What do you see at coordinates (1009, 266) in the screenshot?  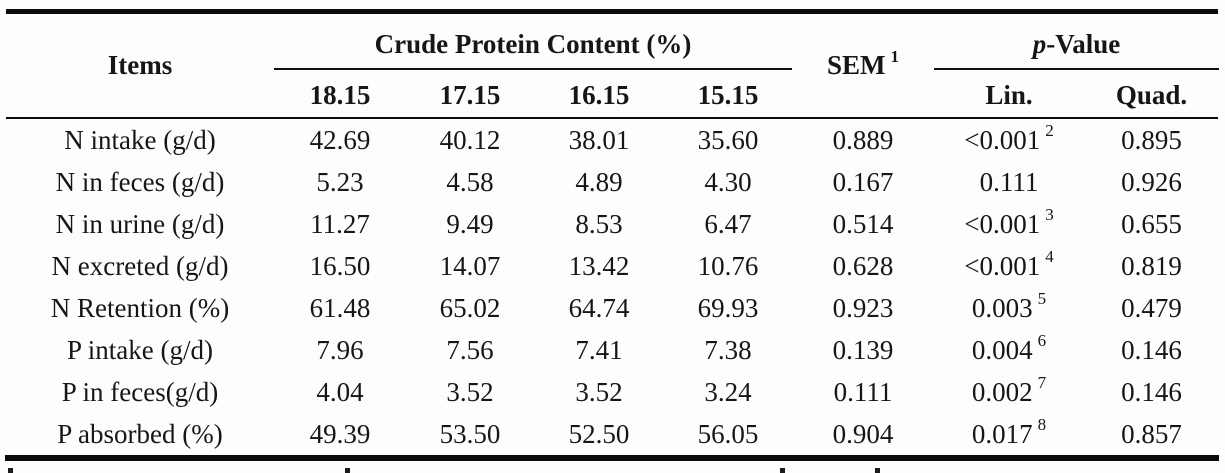 I see `value-p-linear: <0.001 4` at bounding box center [1009, 266].